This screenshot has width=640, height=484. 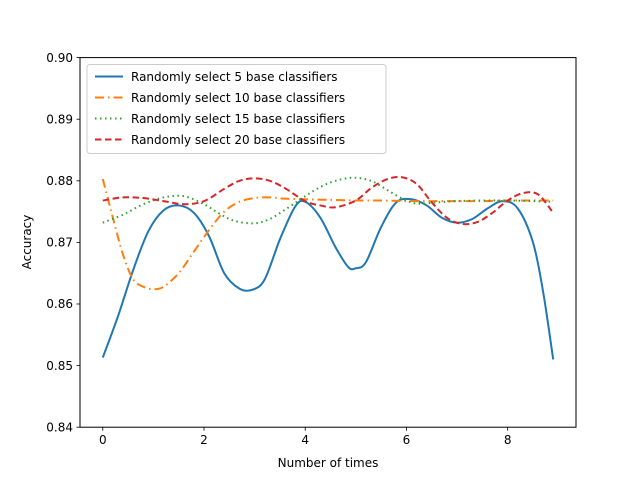 I want to click on x-tick-label: 6, so click(x=407, y=440).